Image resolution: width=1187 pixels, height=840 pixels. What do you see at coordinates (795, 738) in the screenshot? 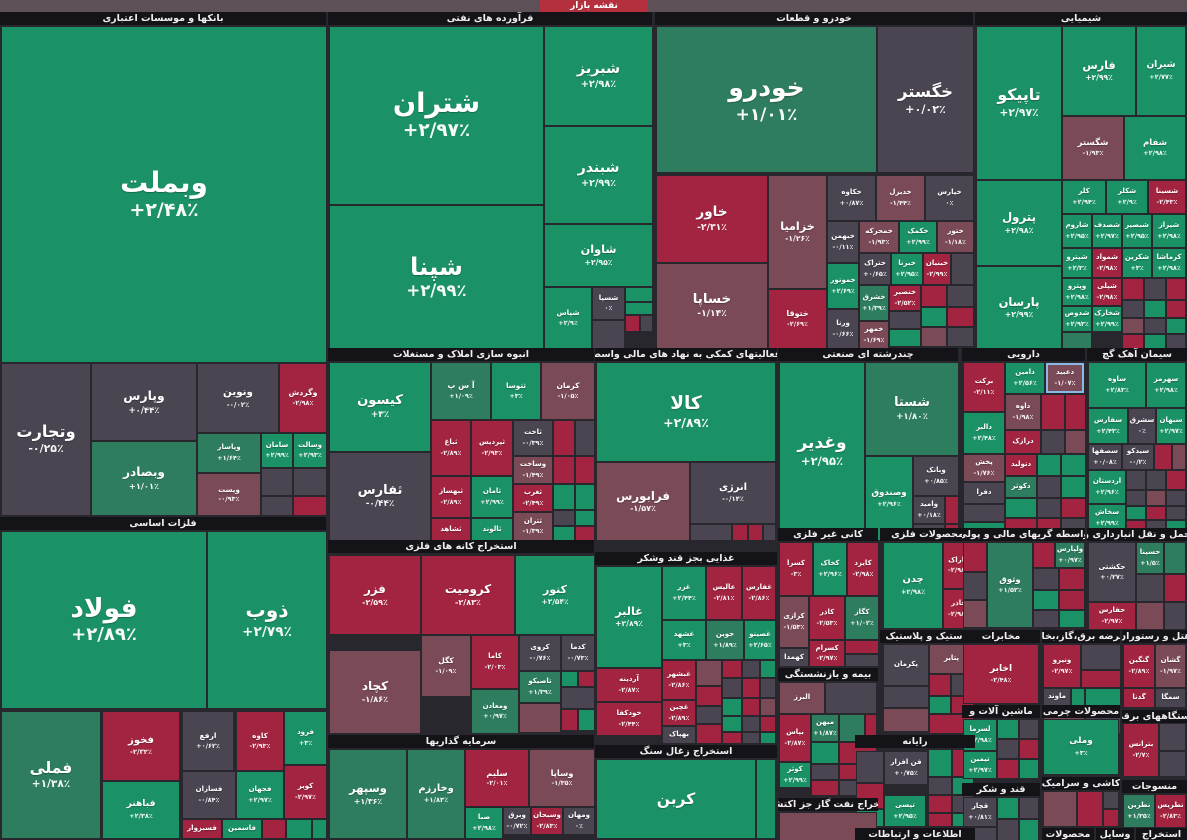
I see `treemap-cell-بپاس: بپاس -۲/۸۷٪` at bounding box center [795, 738].